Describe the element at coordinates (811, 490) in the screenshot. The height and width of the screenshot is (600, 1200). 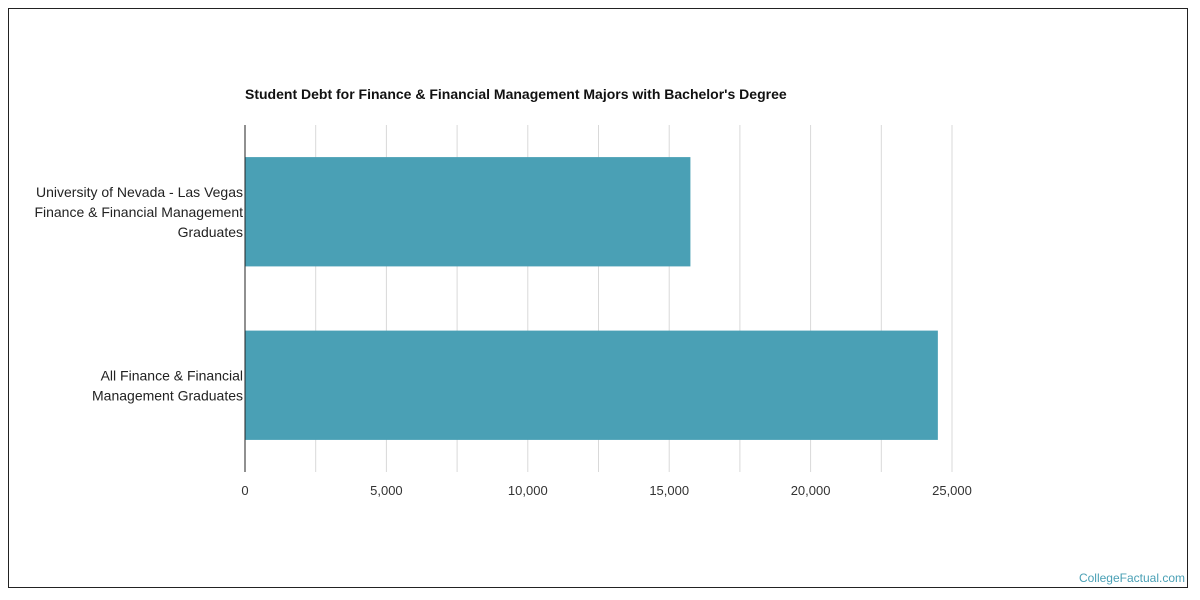
I see `x-tick-label: 20,000` at that location.